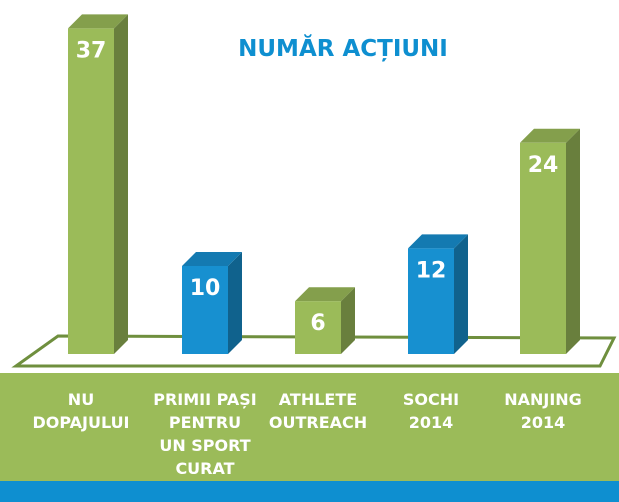  Describe the element at coordinates (204, 445) in the screenshot. I see `x-tick-label: UN SPORT` at that location.